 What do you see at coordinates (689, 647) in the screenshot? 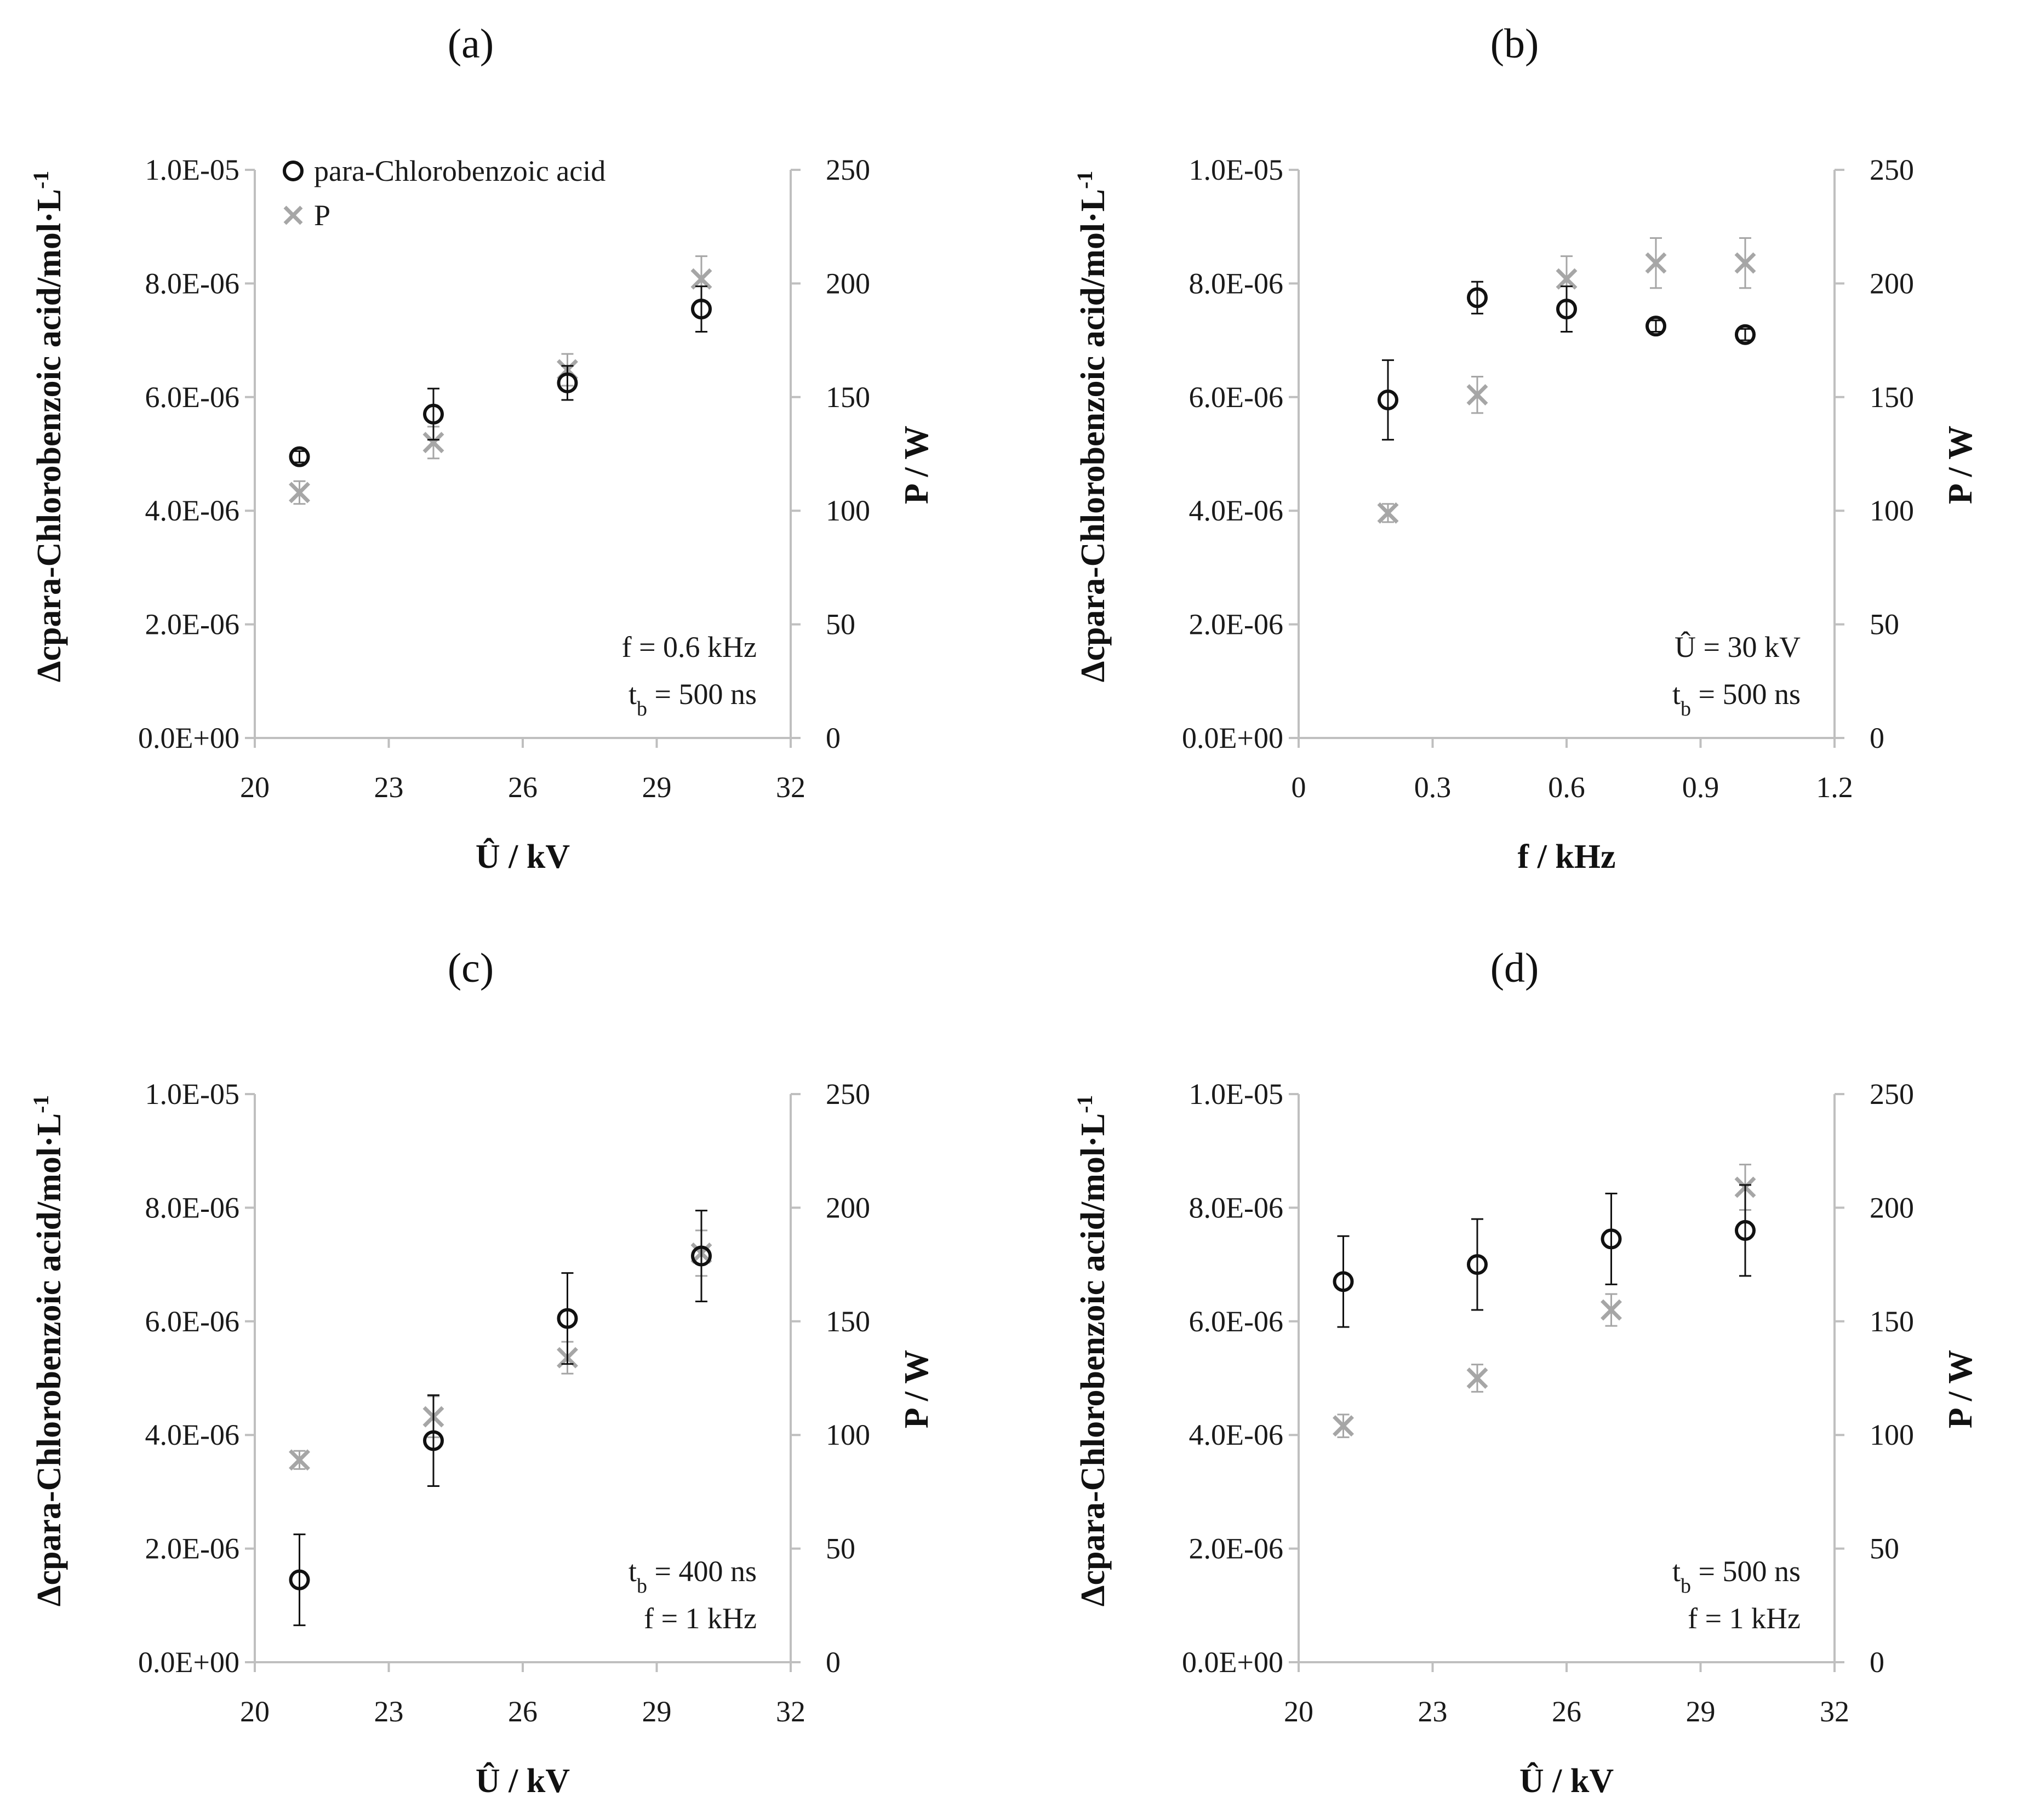
I see `annotation-main: f = 0.6 kHz` at bounding box center [689, 647].